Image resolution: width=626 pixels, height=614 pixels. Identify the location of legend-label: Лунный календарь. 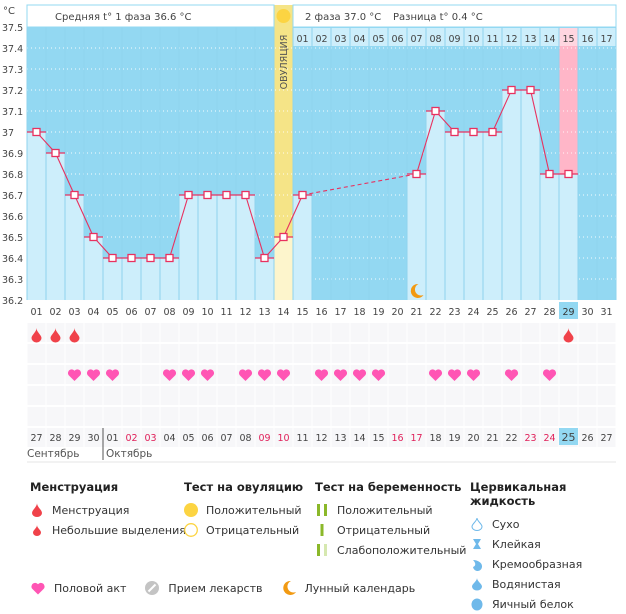
(360, 588).